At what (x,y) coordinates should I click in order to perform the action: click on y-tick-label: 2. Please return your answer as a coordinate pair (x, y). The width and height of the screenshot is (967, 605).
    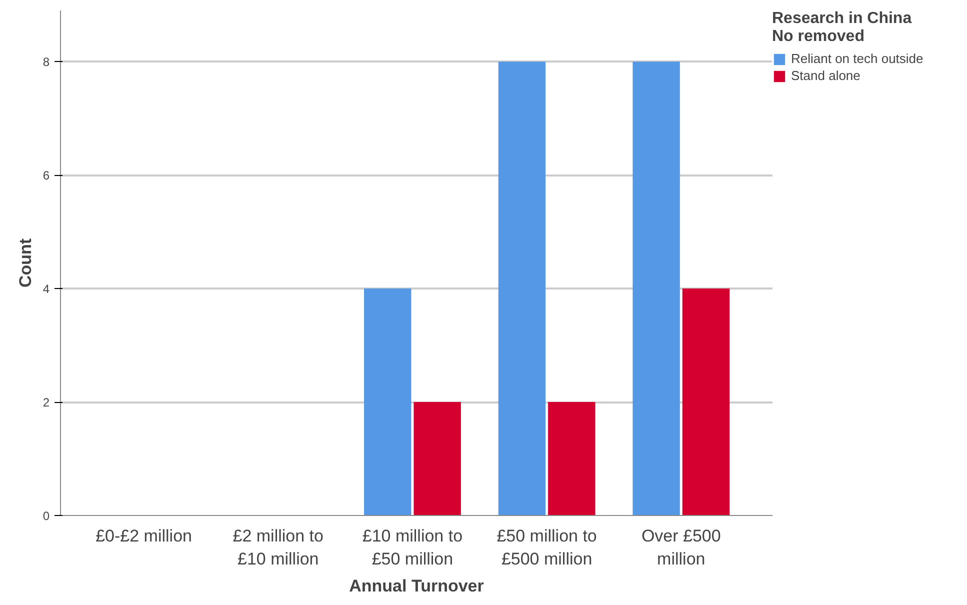
    Looking at the image, I should click on (46, 403).